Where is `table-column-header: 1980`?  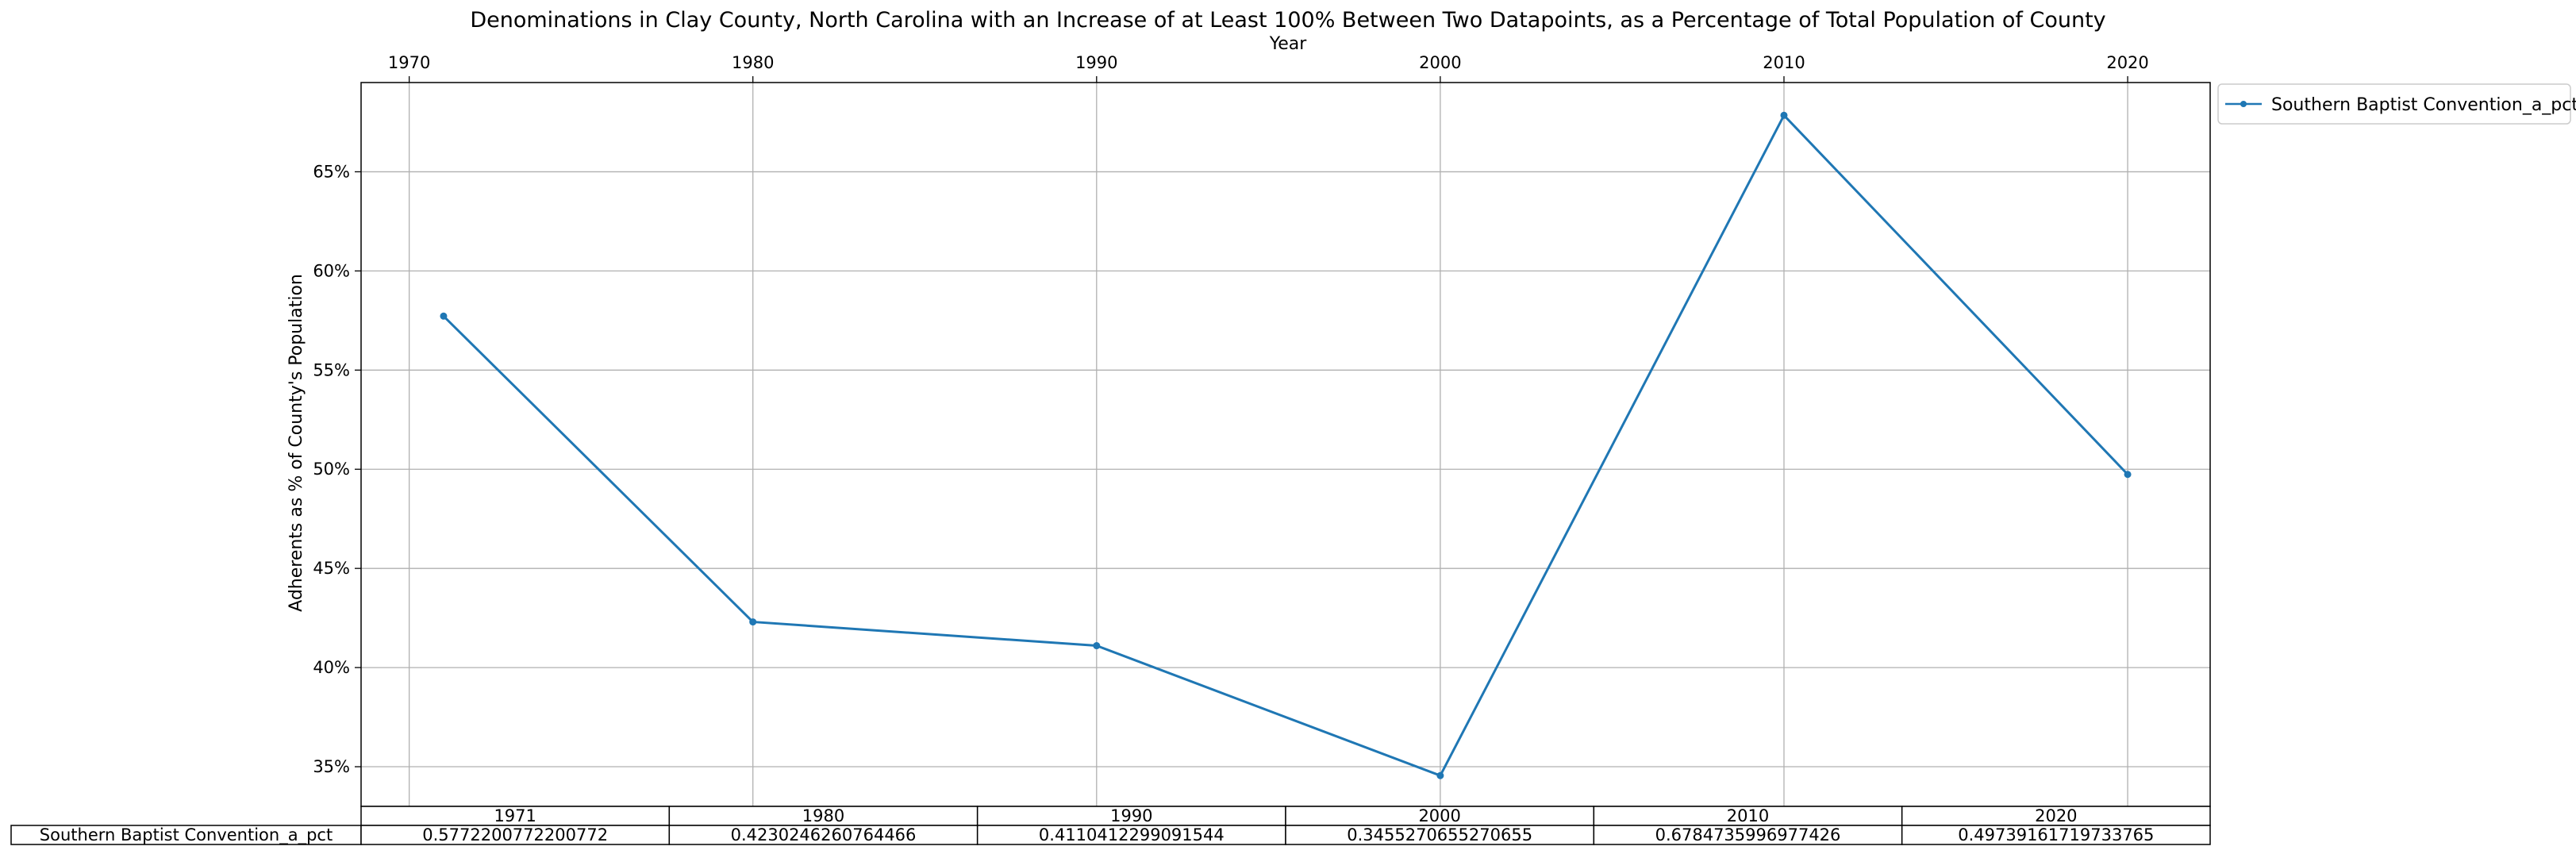 table-column-header: 1980 is located at coordinates (823, 815).